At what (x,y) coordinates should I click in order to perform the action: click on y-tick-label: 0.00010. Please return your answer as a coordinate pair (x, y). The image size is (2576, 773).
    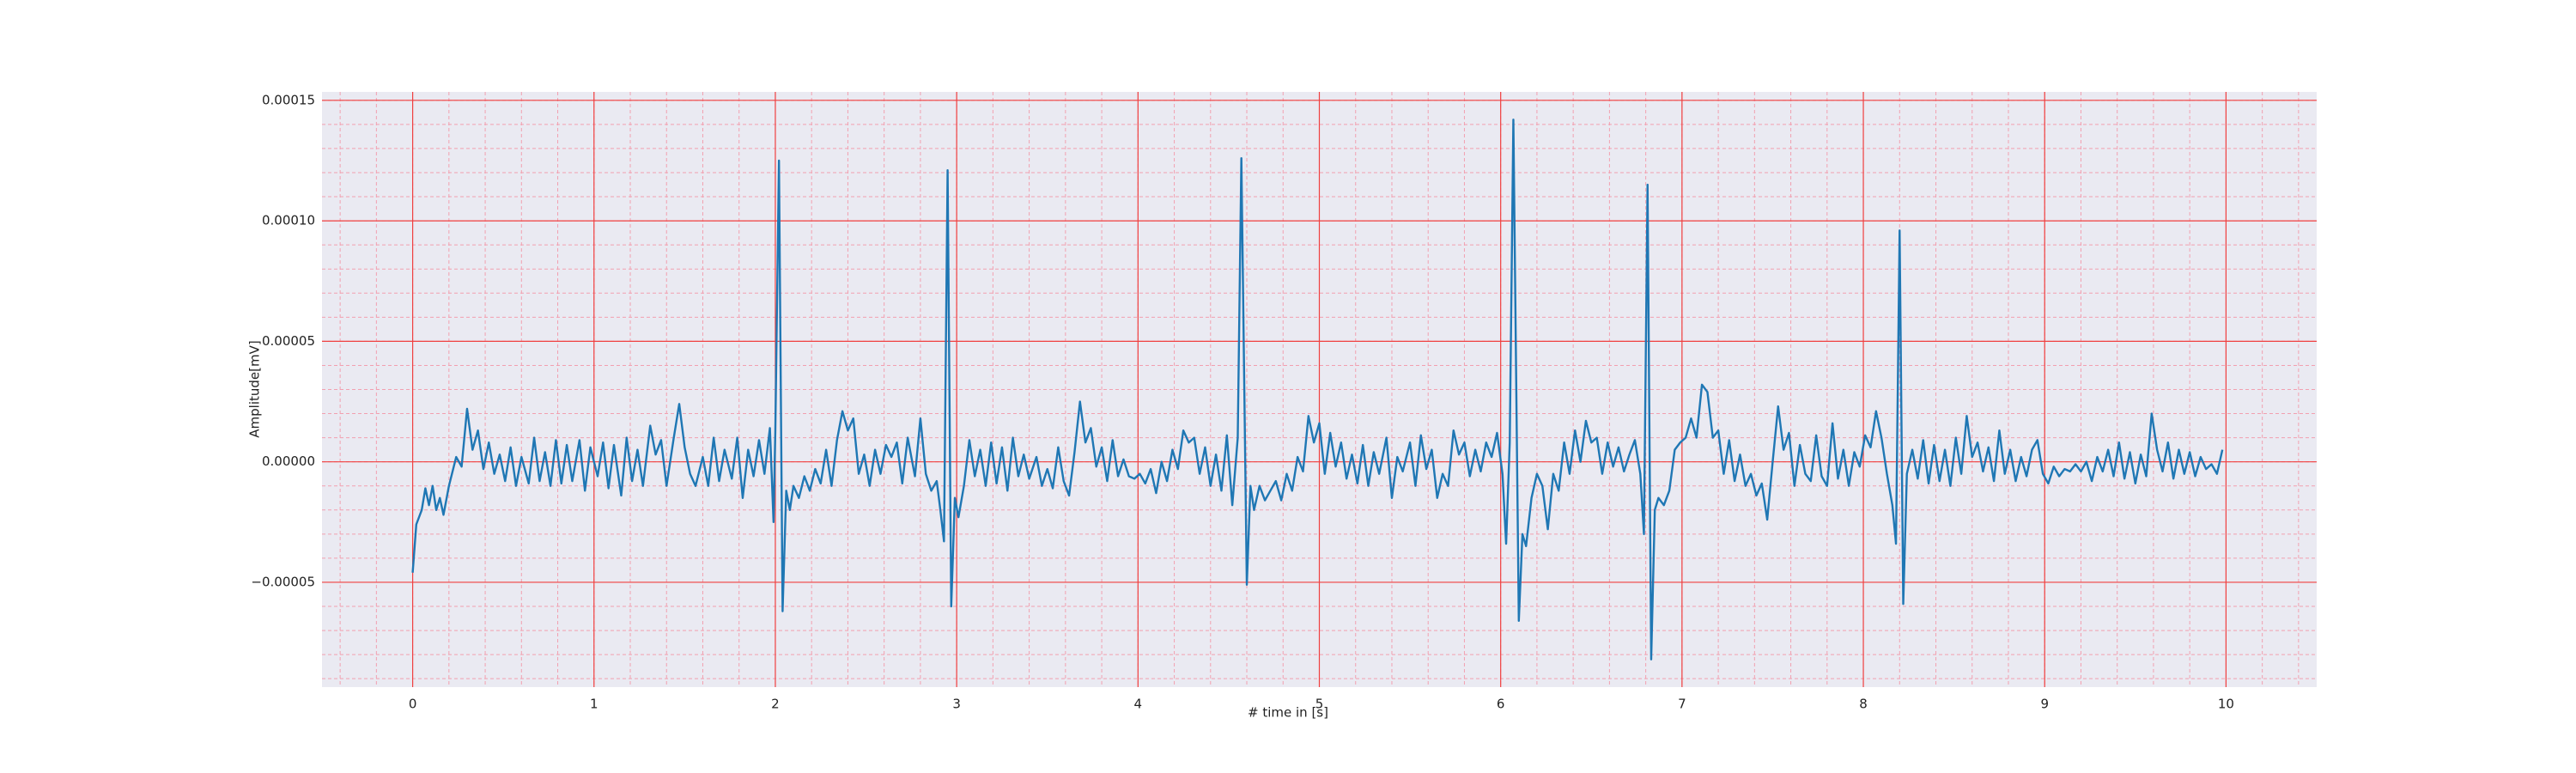
    Looking at the image, I should click on (289, 220).